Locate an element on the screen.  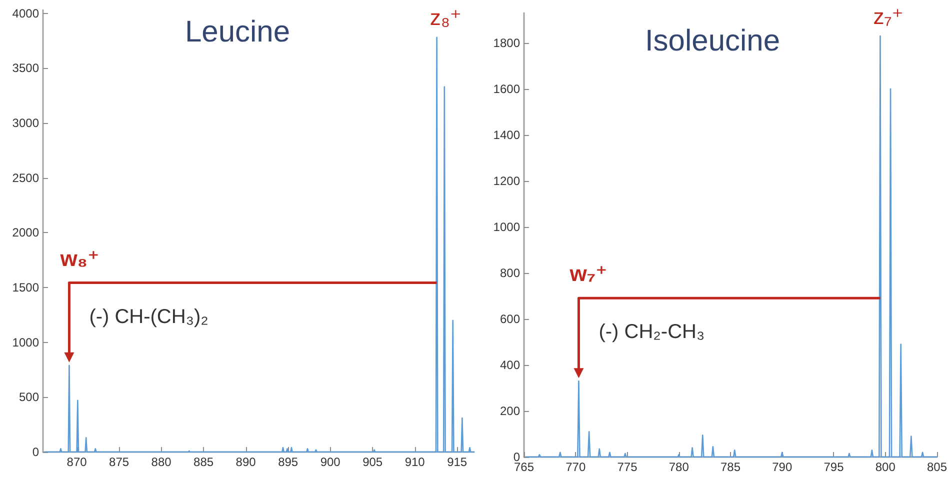
y-tick-label: 600 is located at coordinates (510, 319).